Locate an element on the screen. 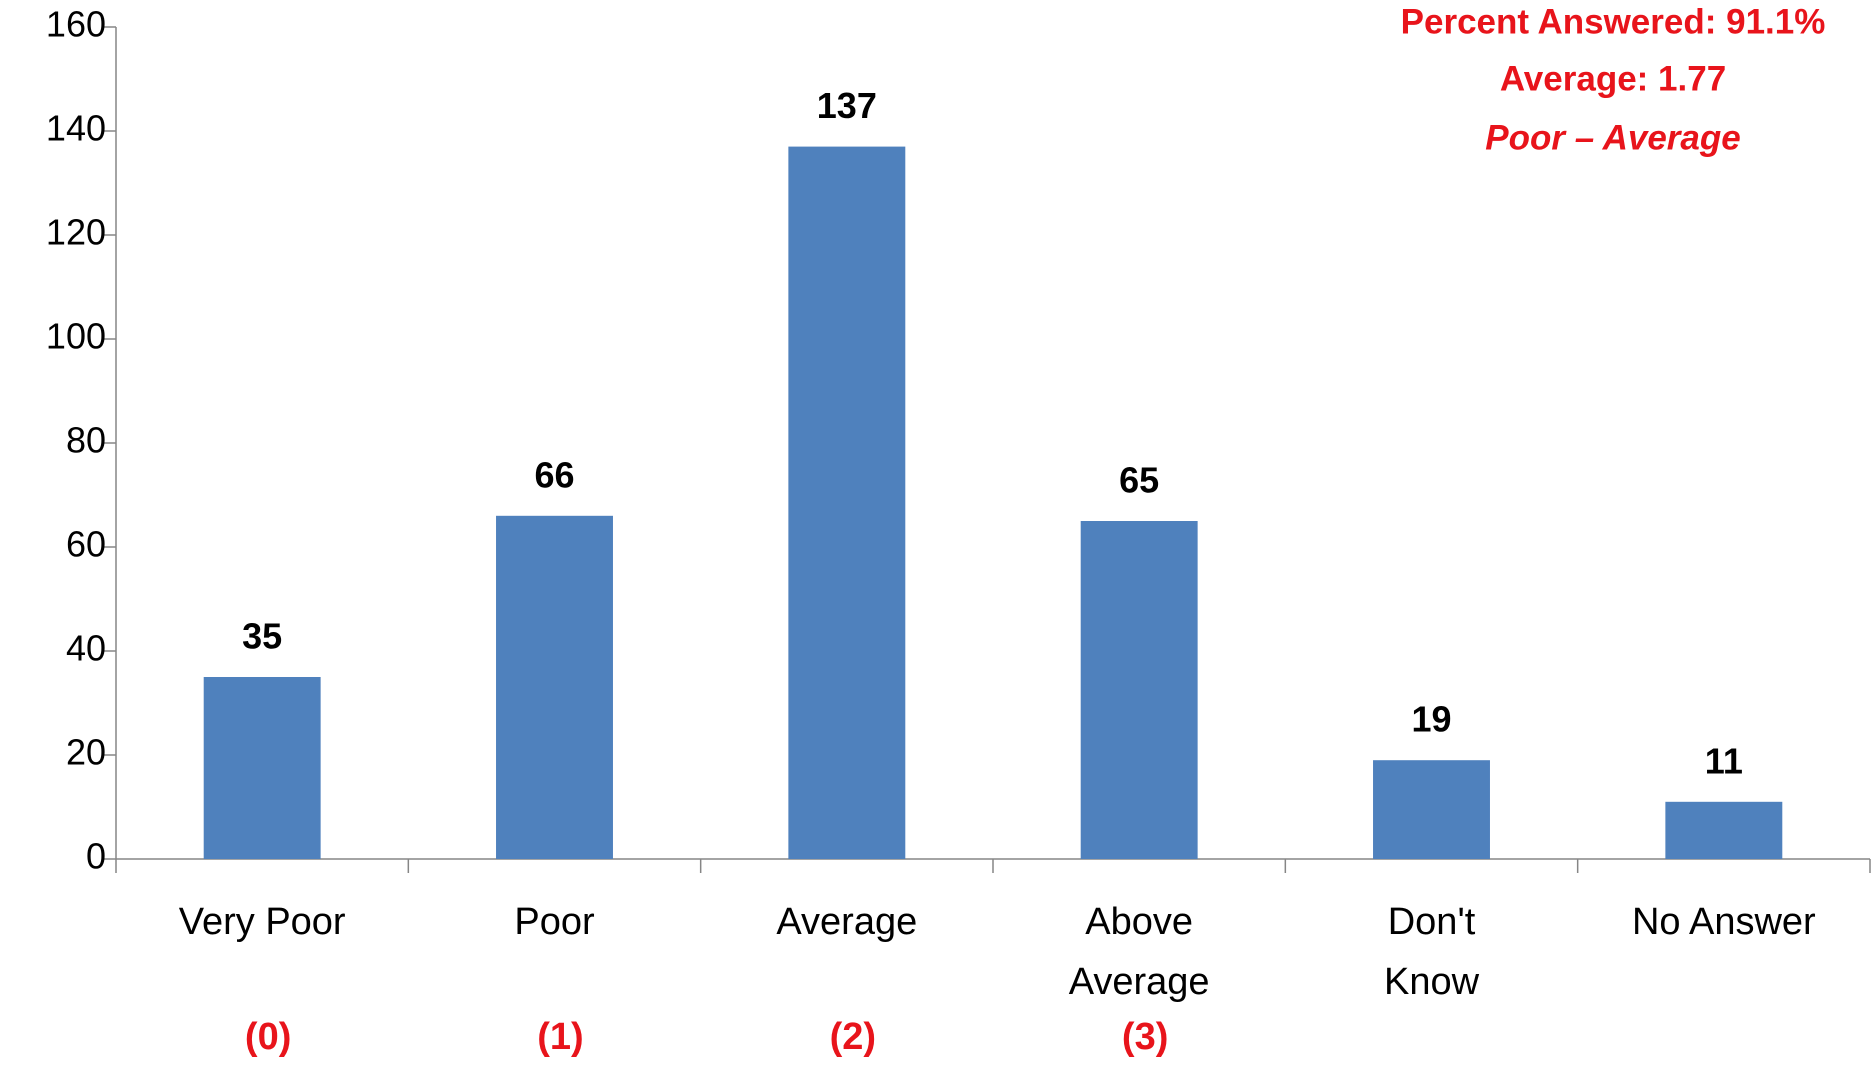  y-tick-label: 40 is located at coordinates (86, 648).